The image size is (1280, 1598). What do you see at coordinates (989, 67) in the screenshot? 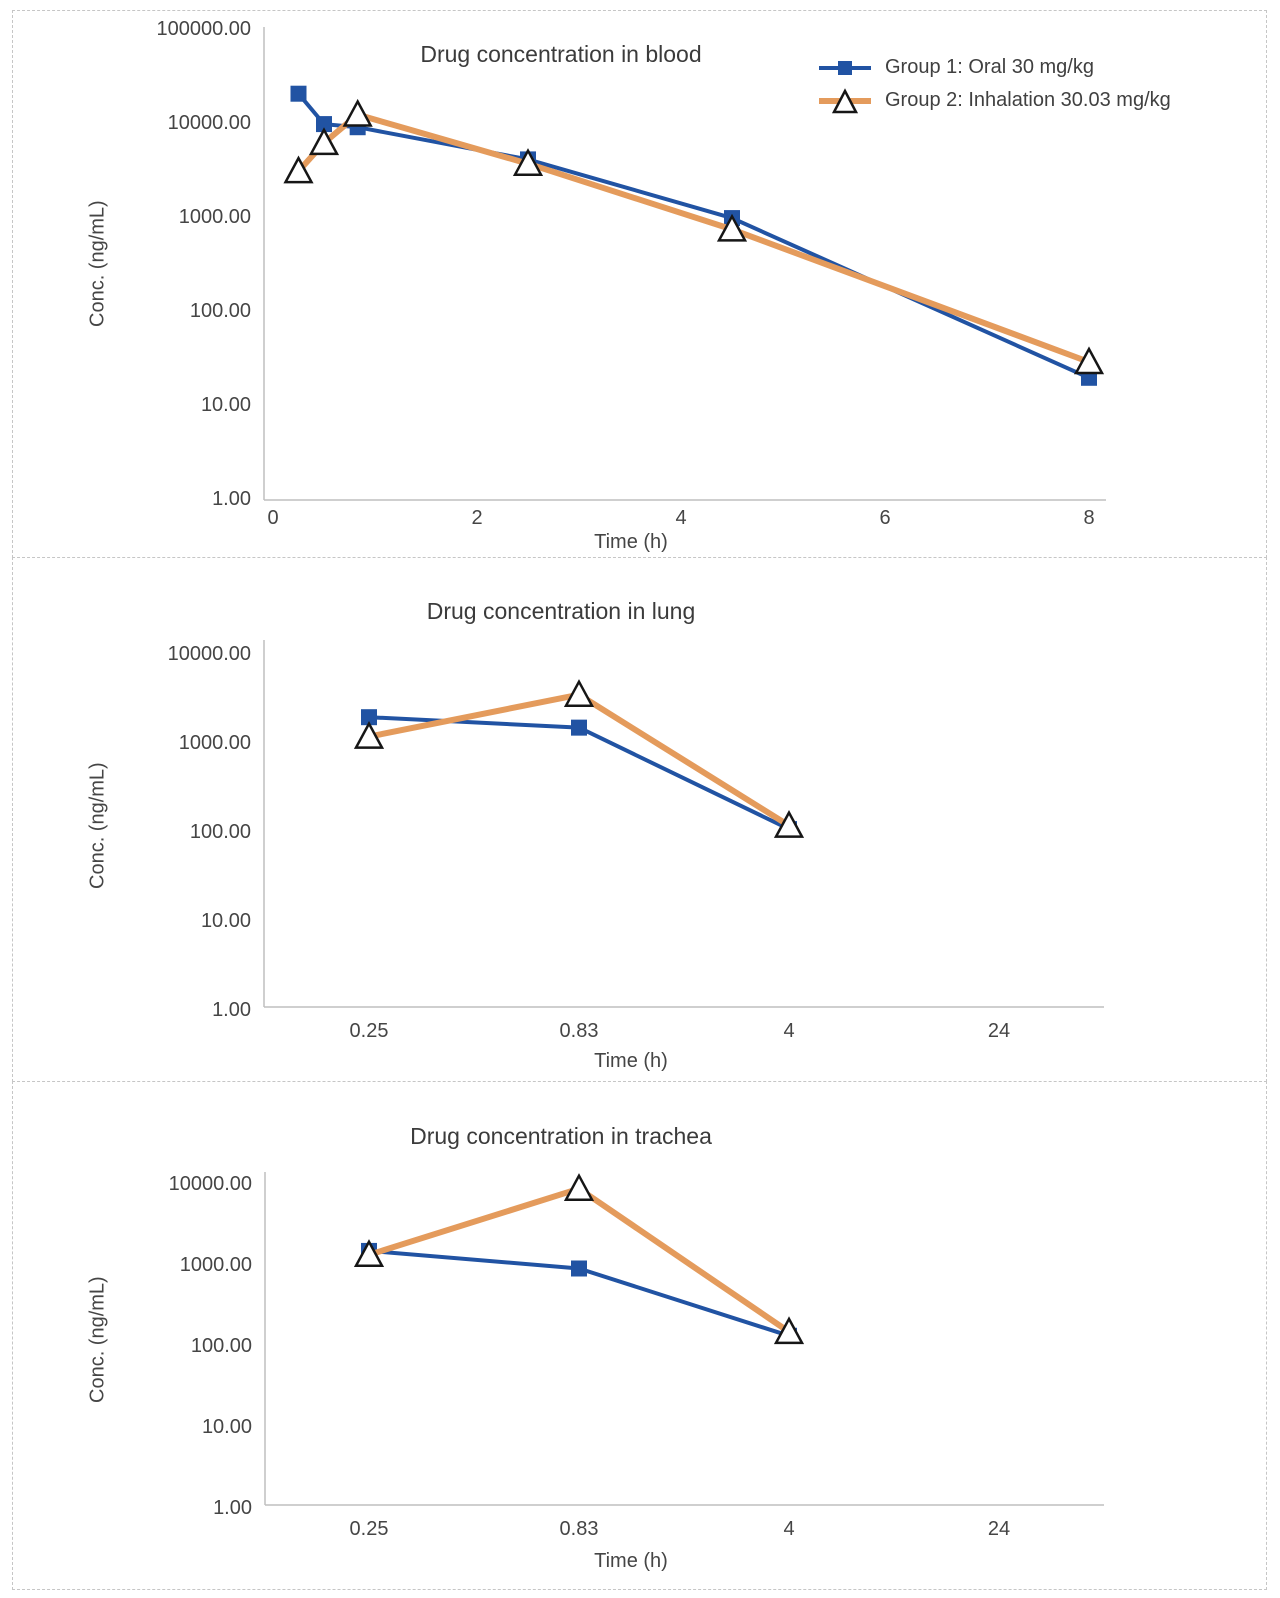
I see `legend-label-group1: Group 1: Oral 30 mg/kg` at bounding box center [989, 67].